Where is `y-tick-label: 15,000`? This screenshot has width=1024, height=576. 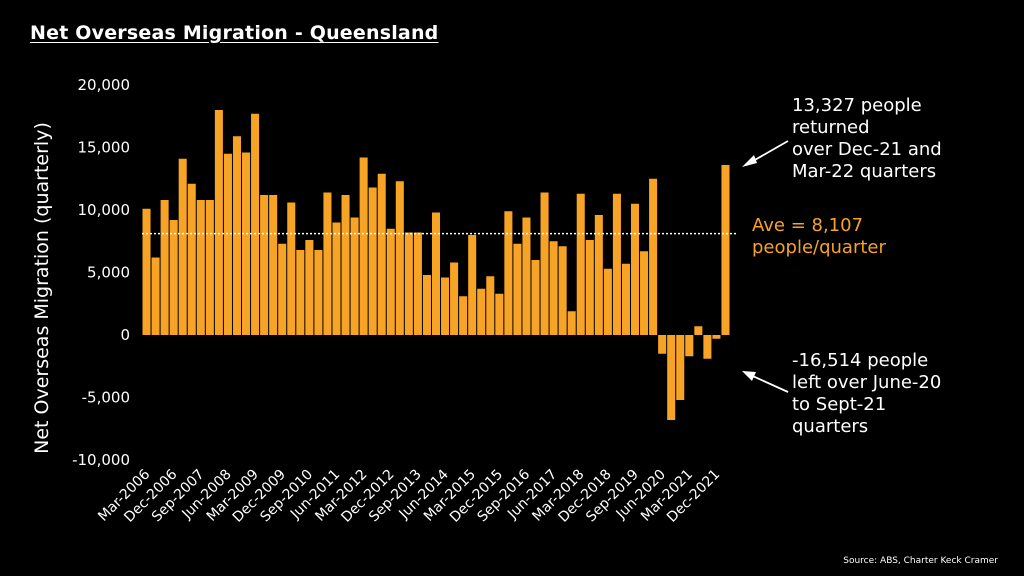
y-tick-label: 15,000 is located at coordinates (104, 148).